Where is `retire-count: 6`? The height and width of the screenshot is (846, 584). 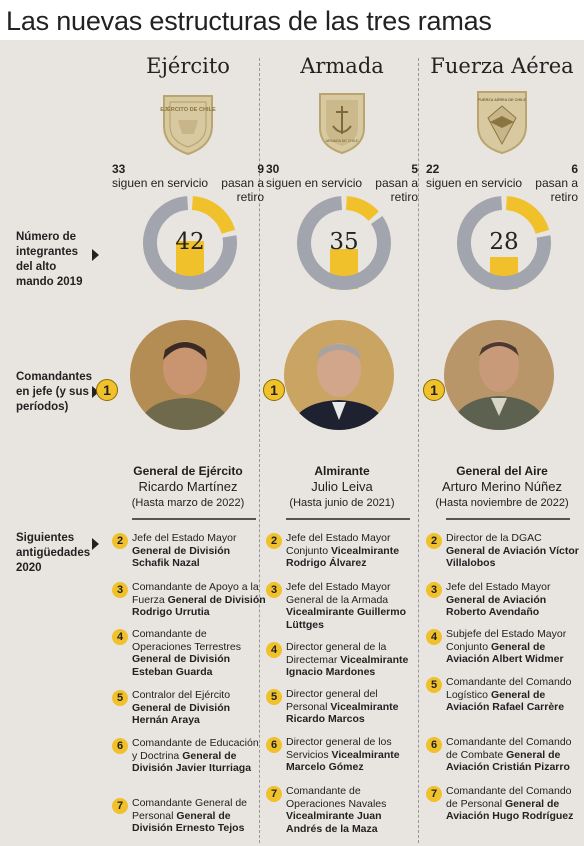
retire-count: 6 is located at coordinates (574, 169).